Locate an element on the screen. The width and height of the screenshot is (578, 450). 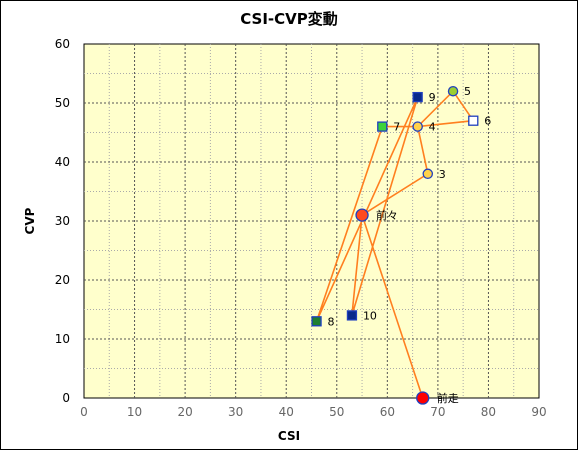
point-label: 10 is located at coordinates (370, 315).